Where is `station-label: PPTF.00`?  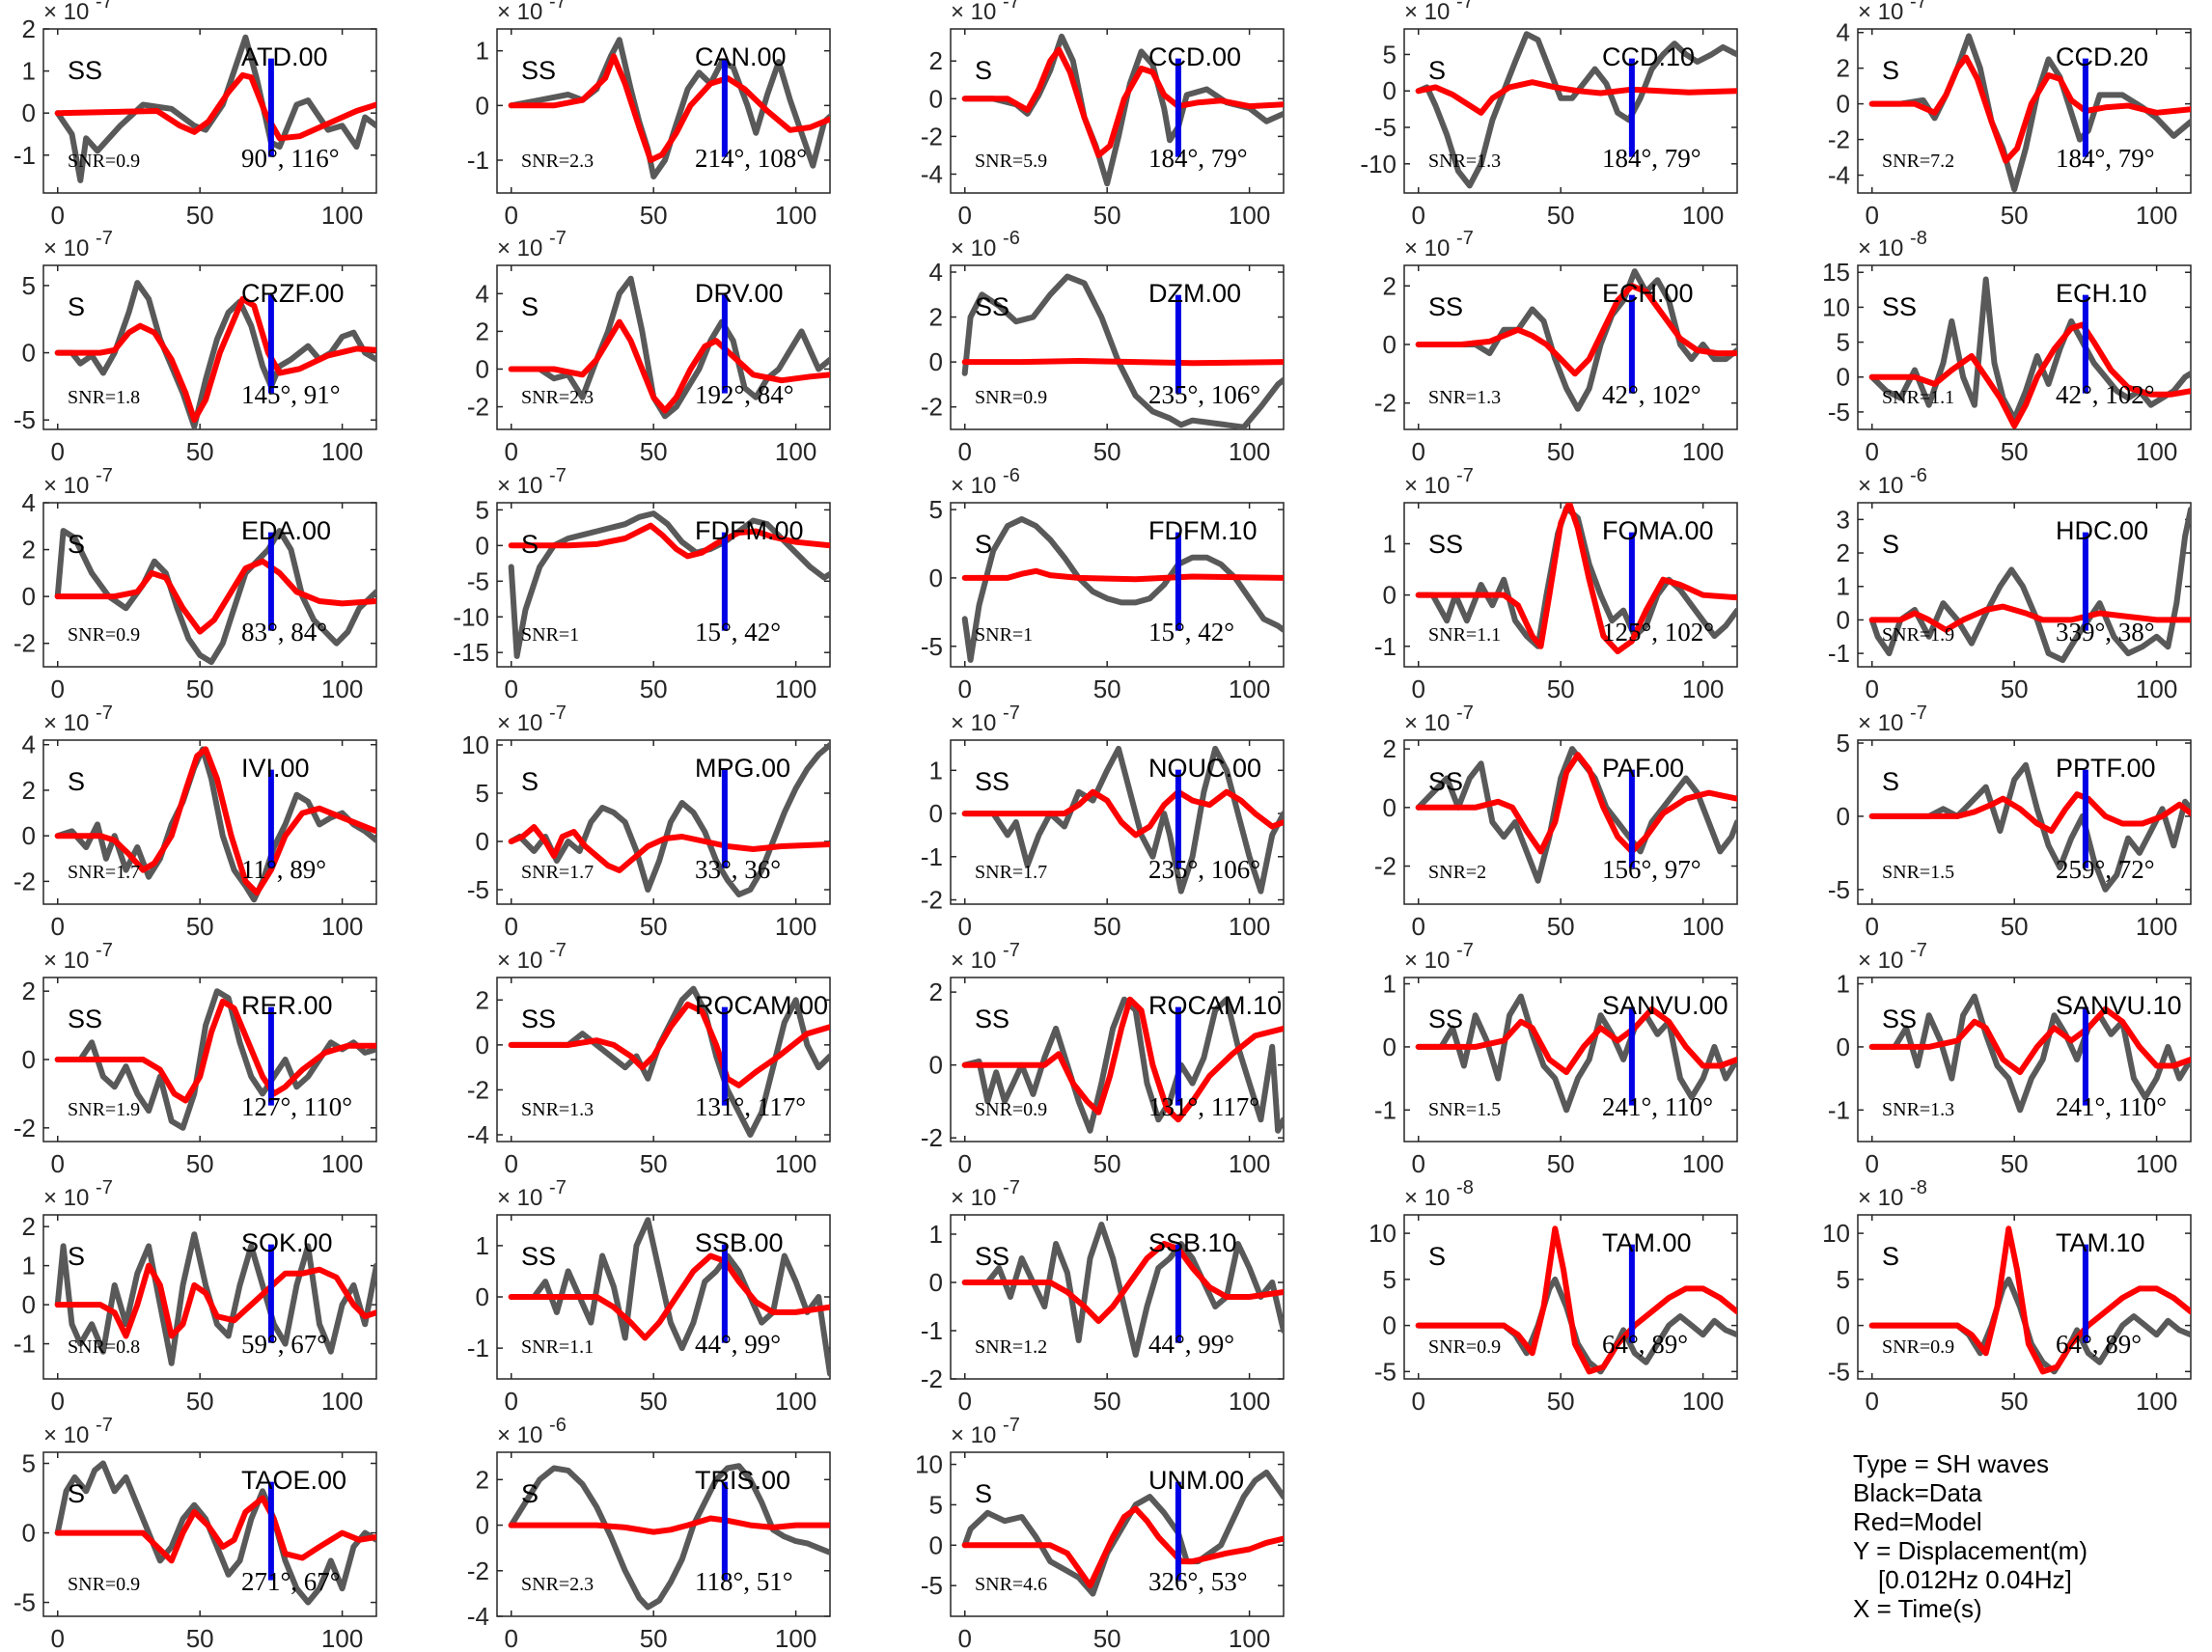 station-label: PPTF.00 is located at coordinates (2106, 768).